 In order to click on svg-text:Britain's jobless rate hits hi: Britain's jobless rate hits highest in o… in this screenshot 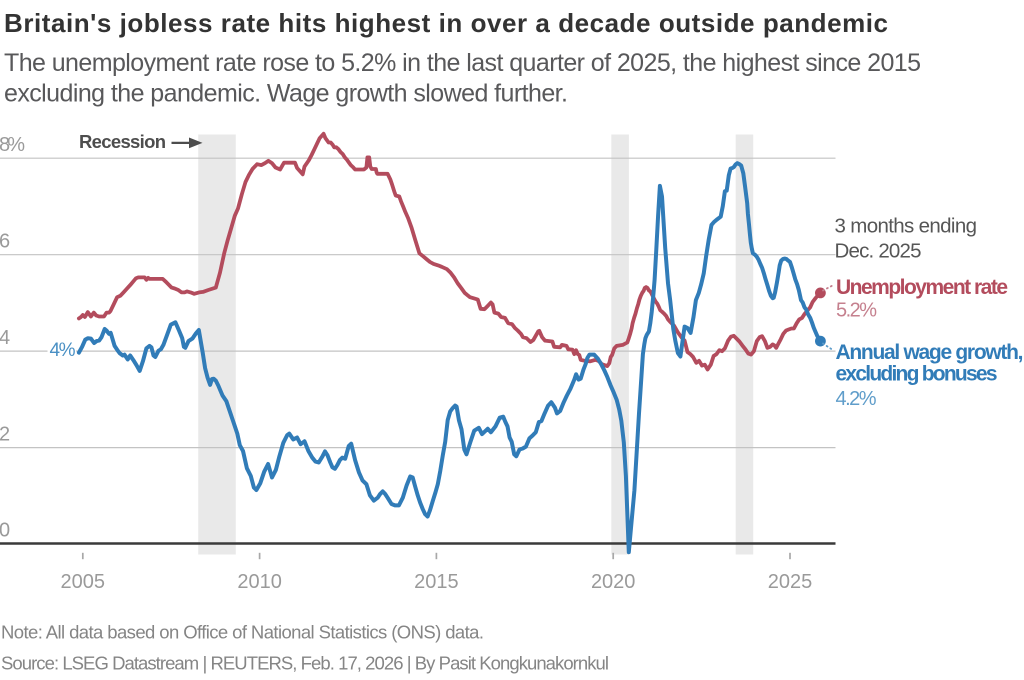, I will do `click(446, 23)`.